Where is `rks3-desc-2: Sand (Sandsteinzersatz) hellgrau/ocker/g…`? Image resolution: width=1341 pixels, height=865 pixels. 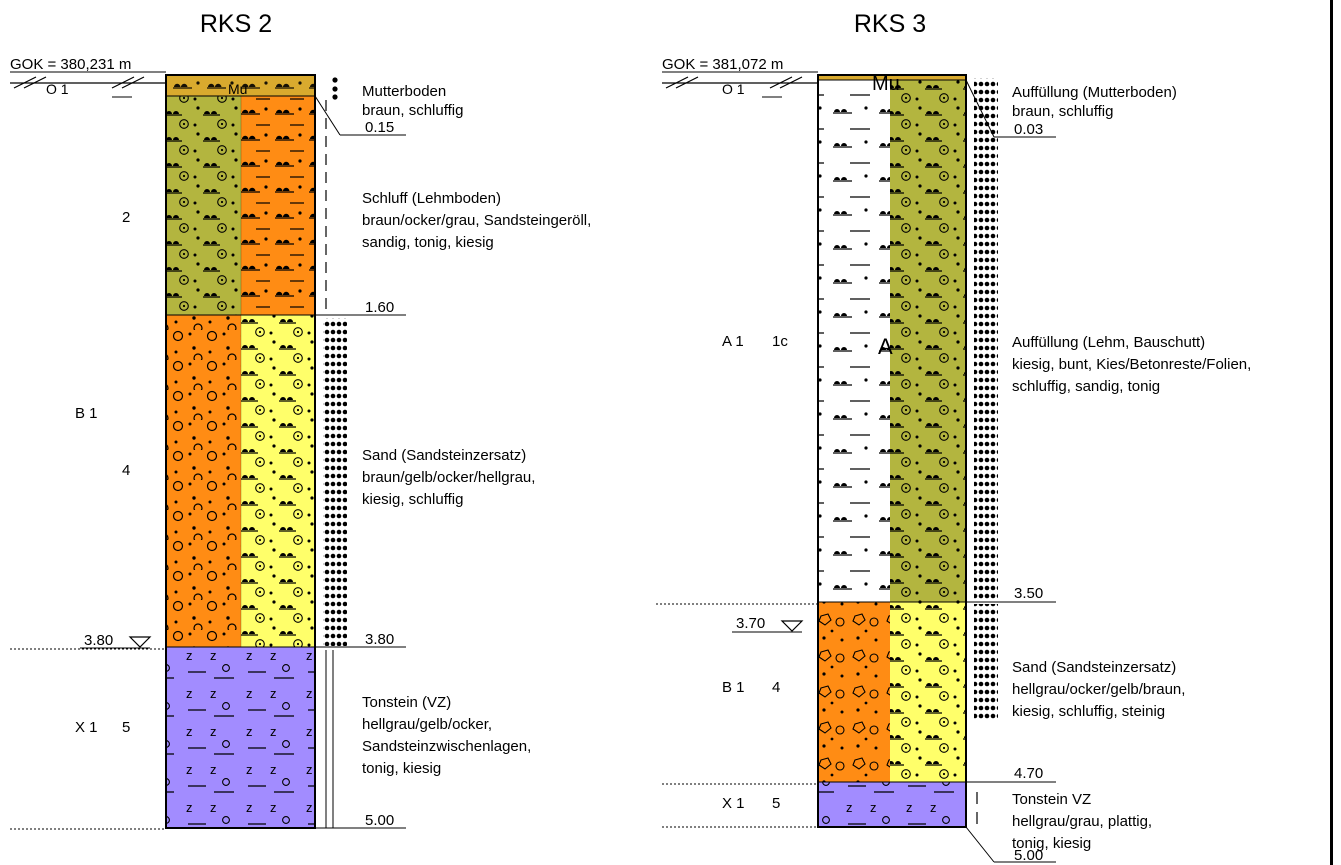 rks3-desc-2: Sand (Sandsteinzersatz) hellgrau/ocker/g… is located at coordinates (1098, 689).